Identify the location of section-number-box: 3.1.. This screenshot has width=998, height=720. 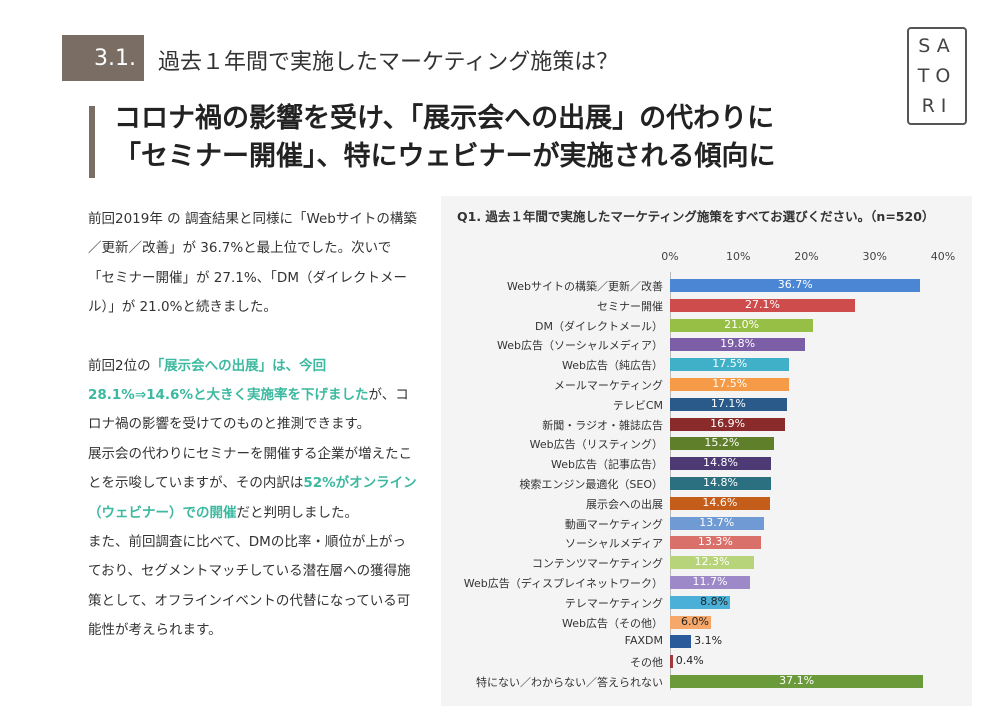
(103, 58).